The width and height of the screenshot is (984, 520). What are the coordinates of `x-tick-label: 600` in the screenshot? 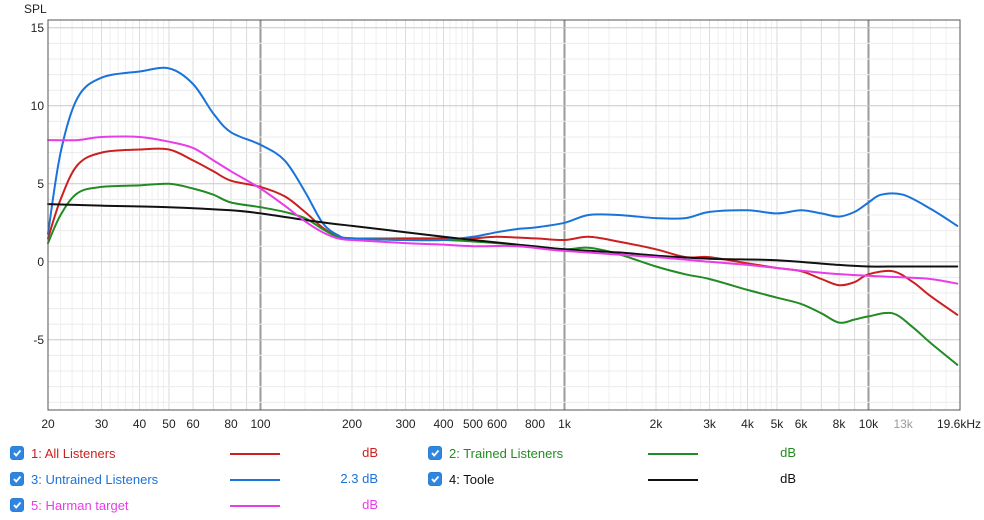 It's located at (497, 424).